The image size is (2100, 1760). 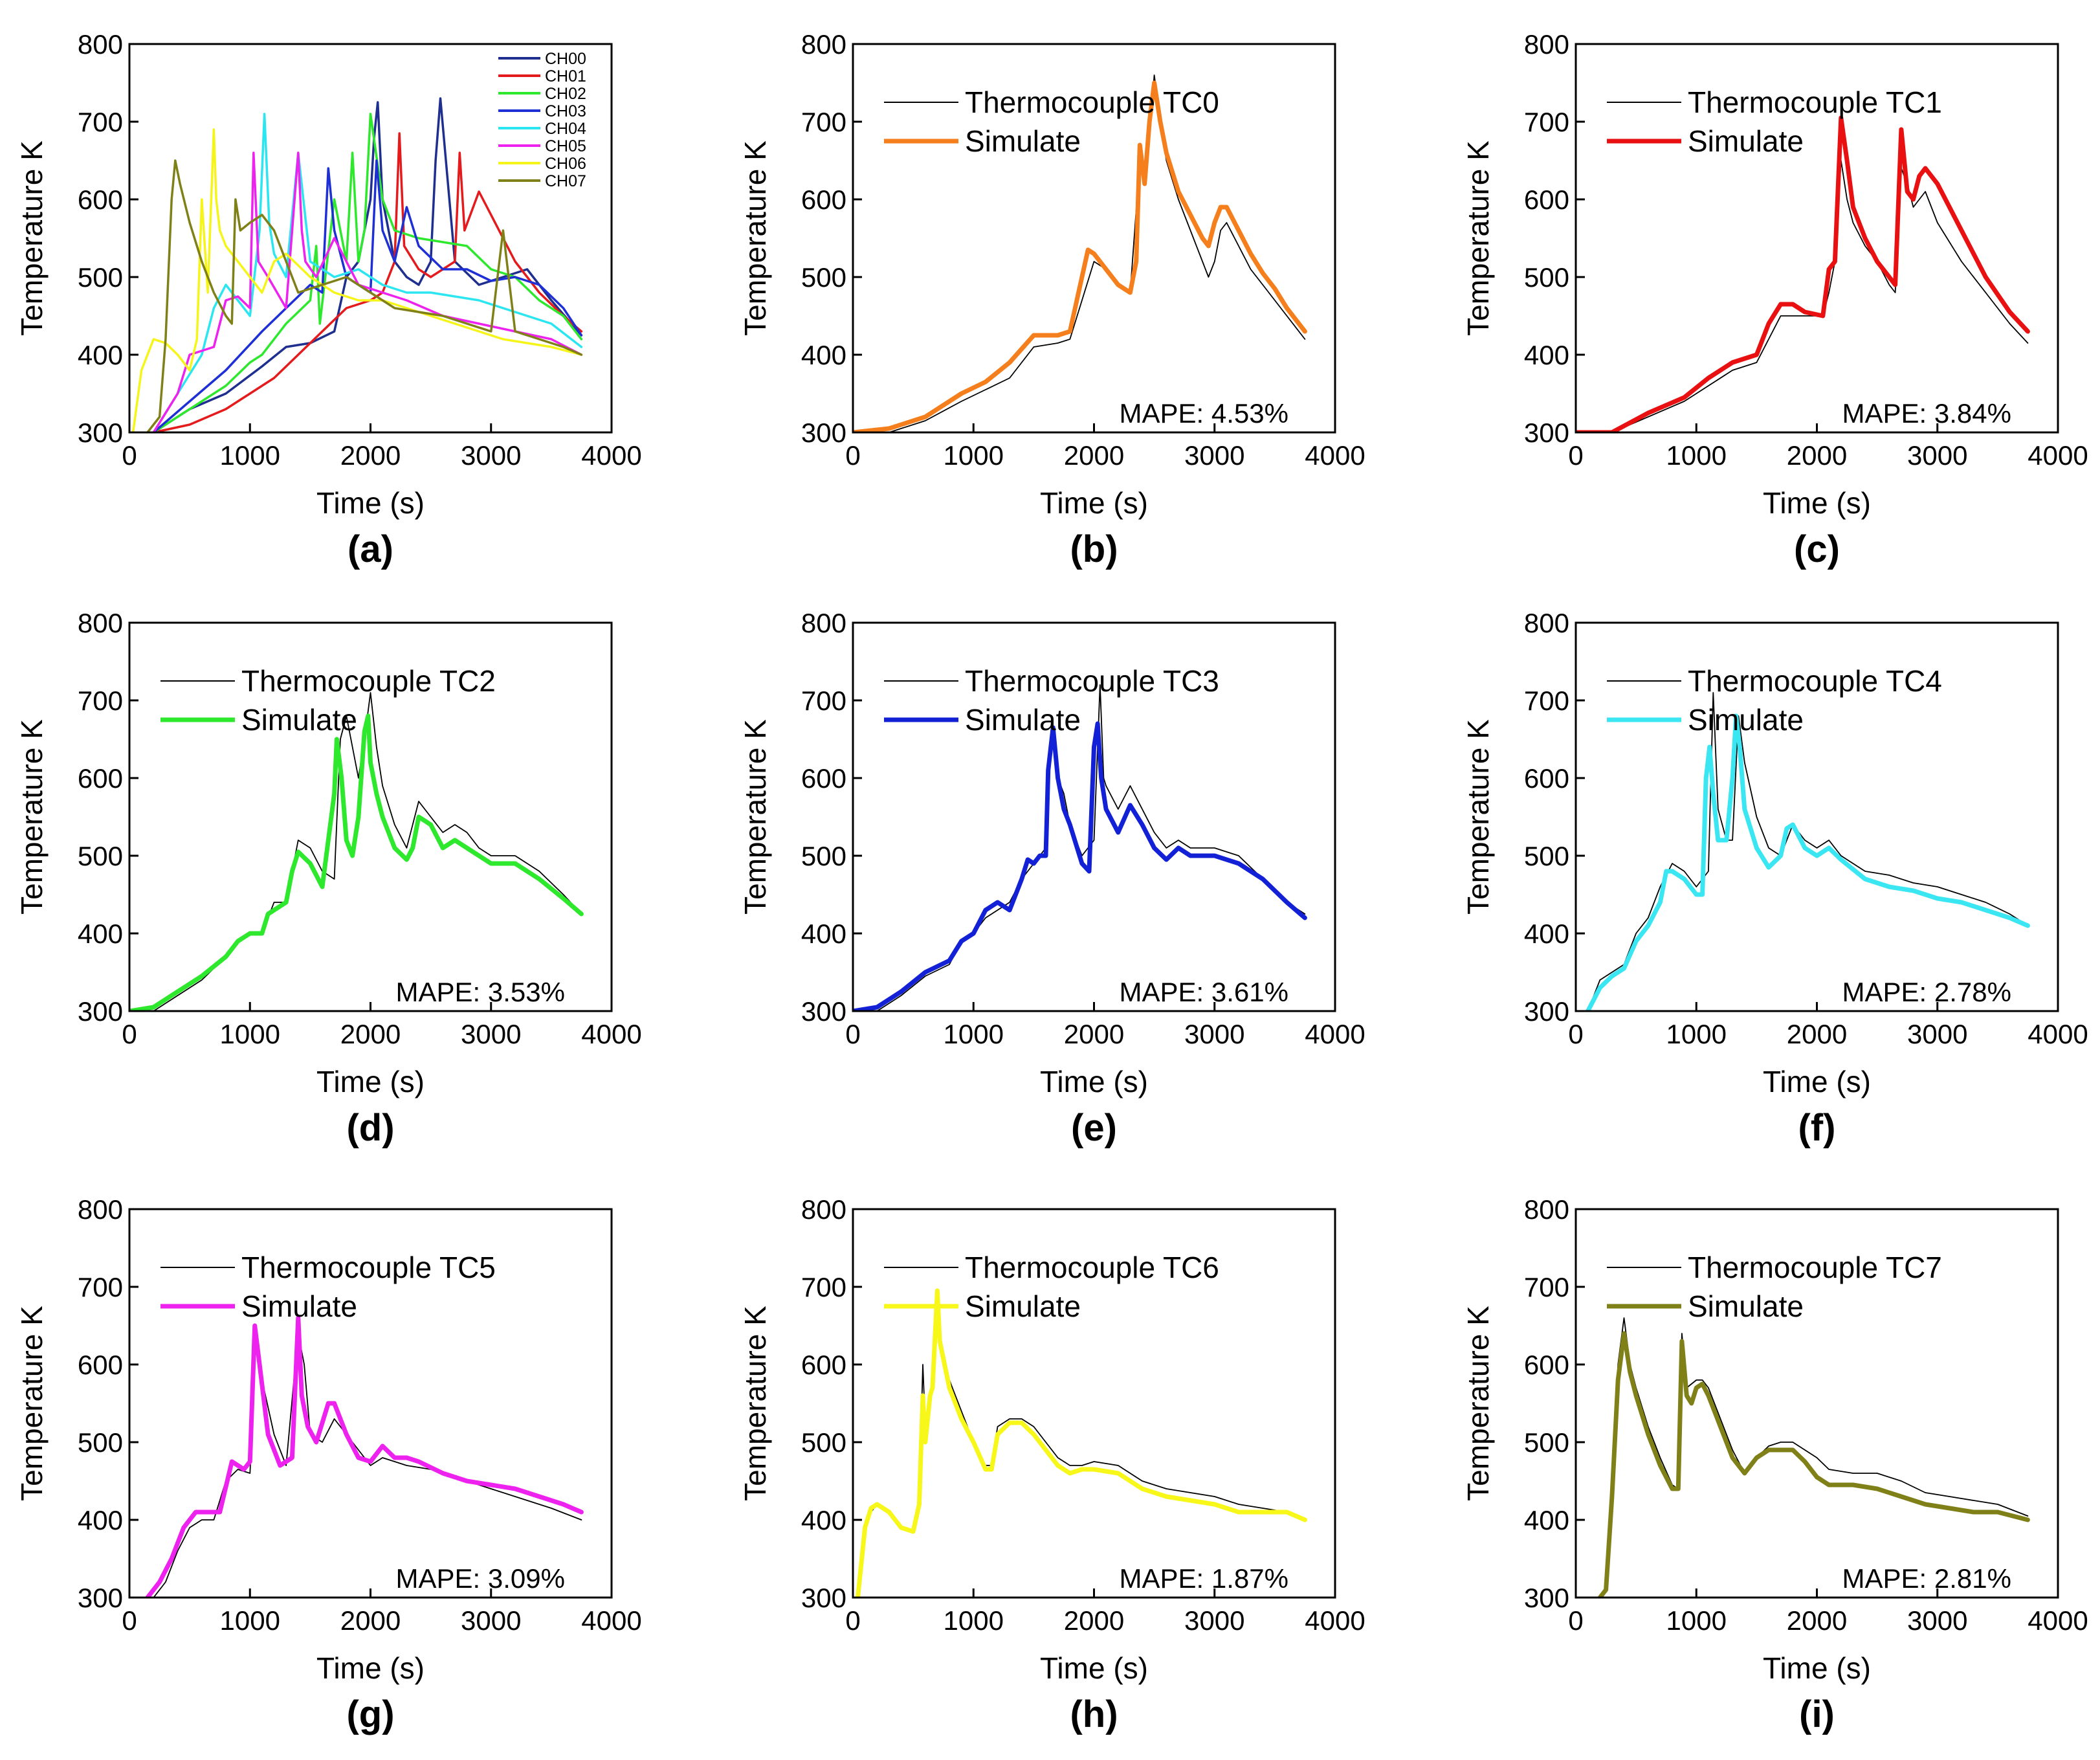 What do you see at coordinates (371, 549) in the screenshot?
I see `panel-label: (a)` at bounding box center [371, 549].